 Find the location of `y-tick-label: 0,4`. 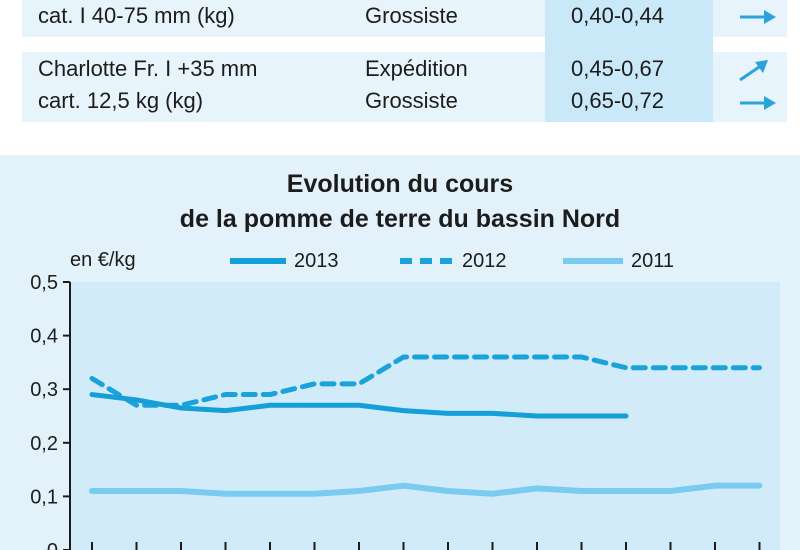

y-tick-label: 0,4 is located at coordinates (44, 337).